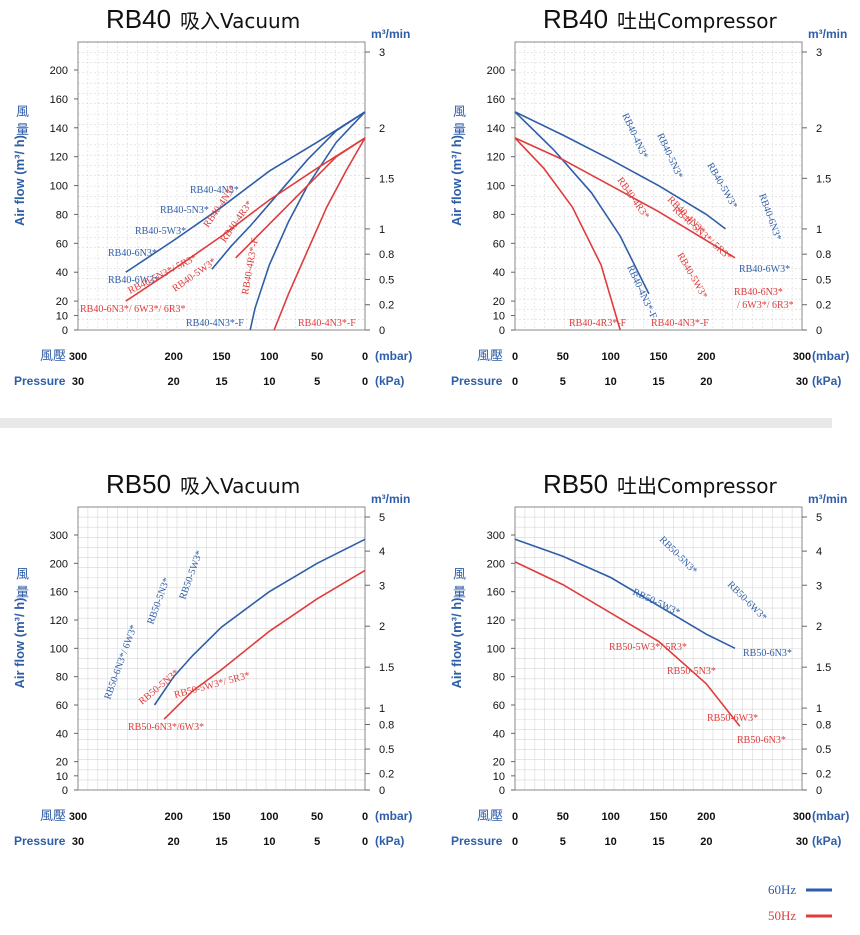  Describe the element at coordinates (782, 915) in the screenshot. I see `legend-label: 50Hz` at that location.